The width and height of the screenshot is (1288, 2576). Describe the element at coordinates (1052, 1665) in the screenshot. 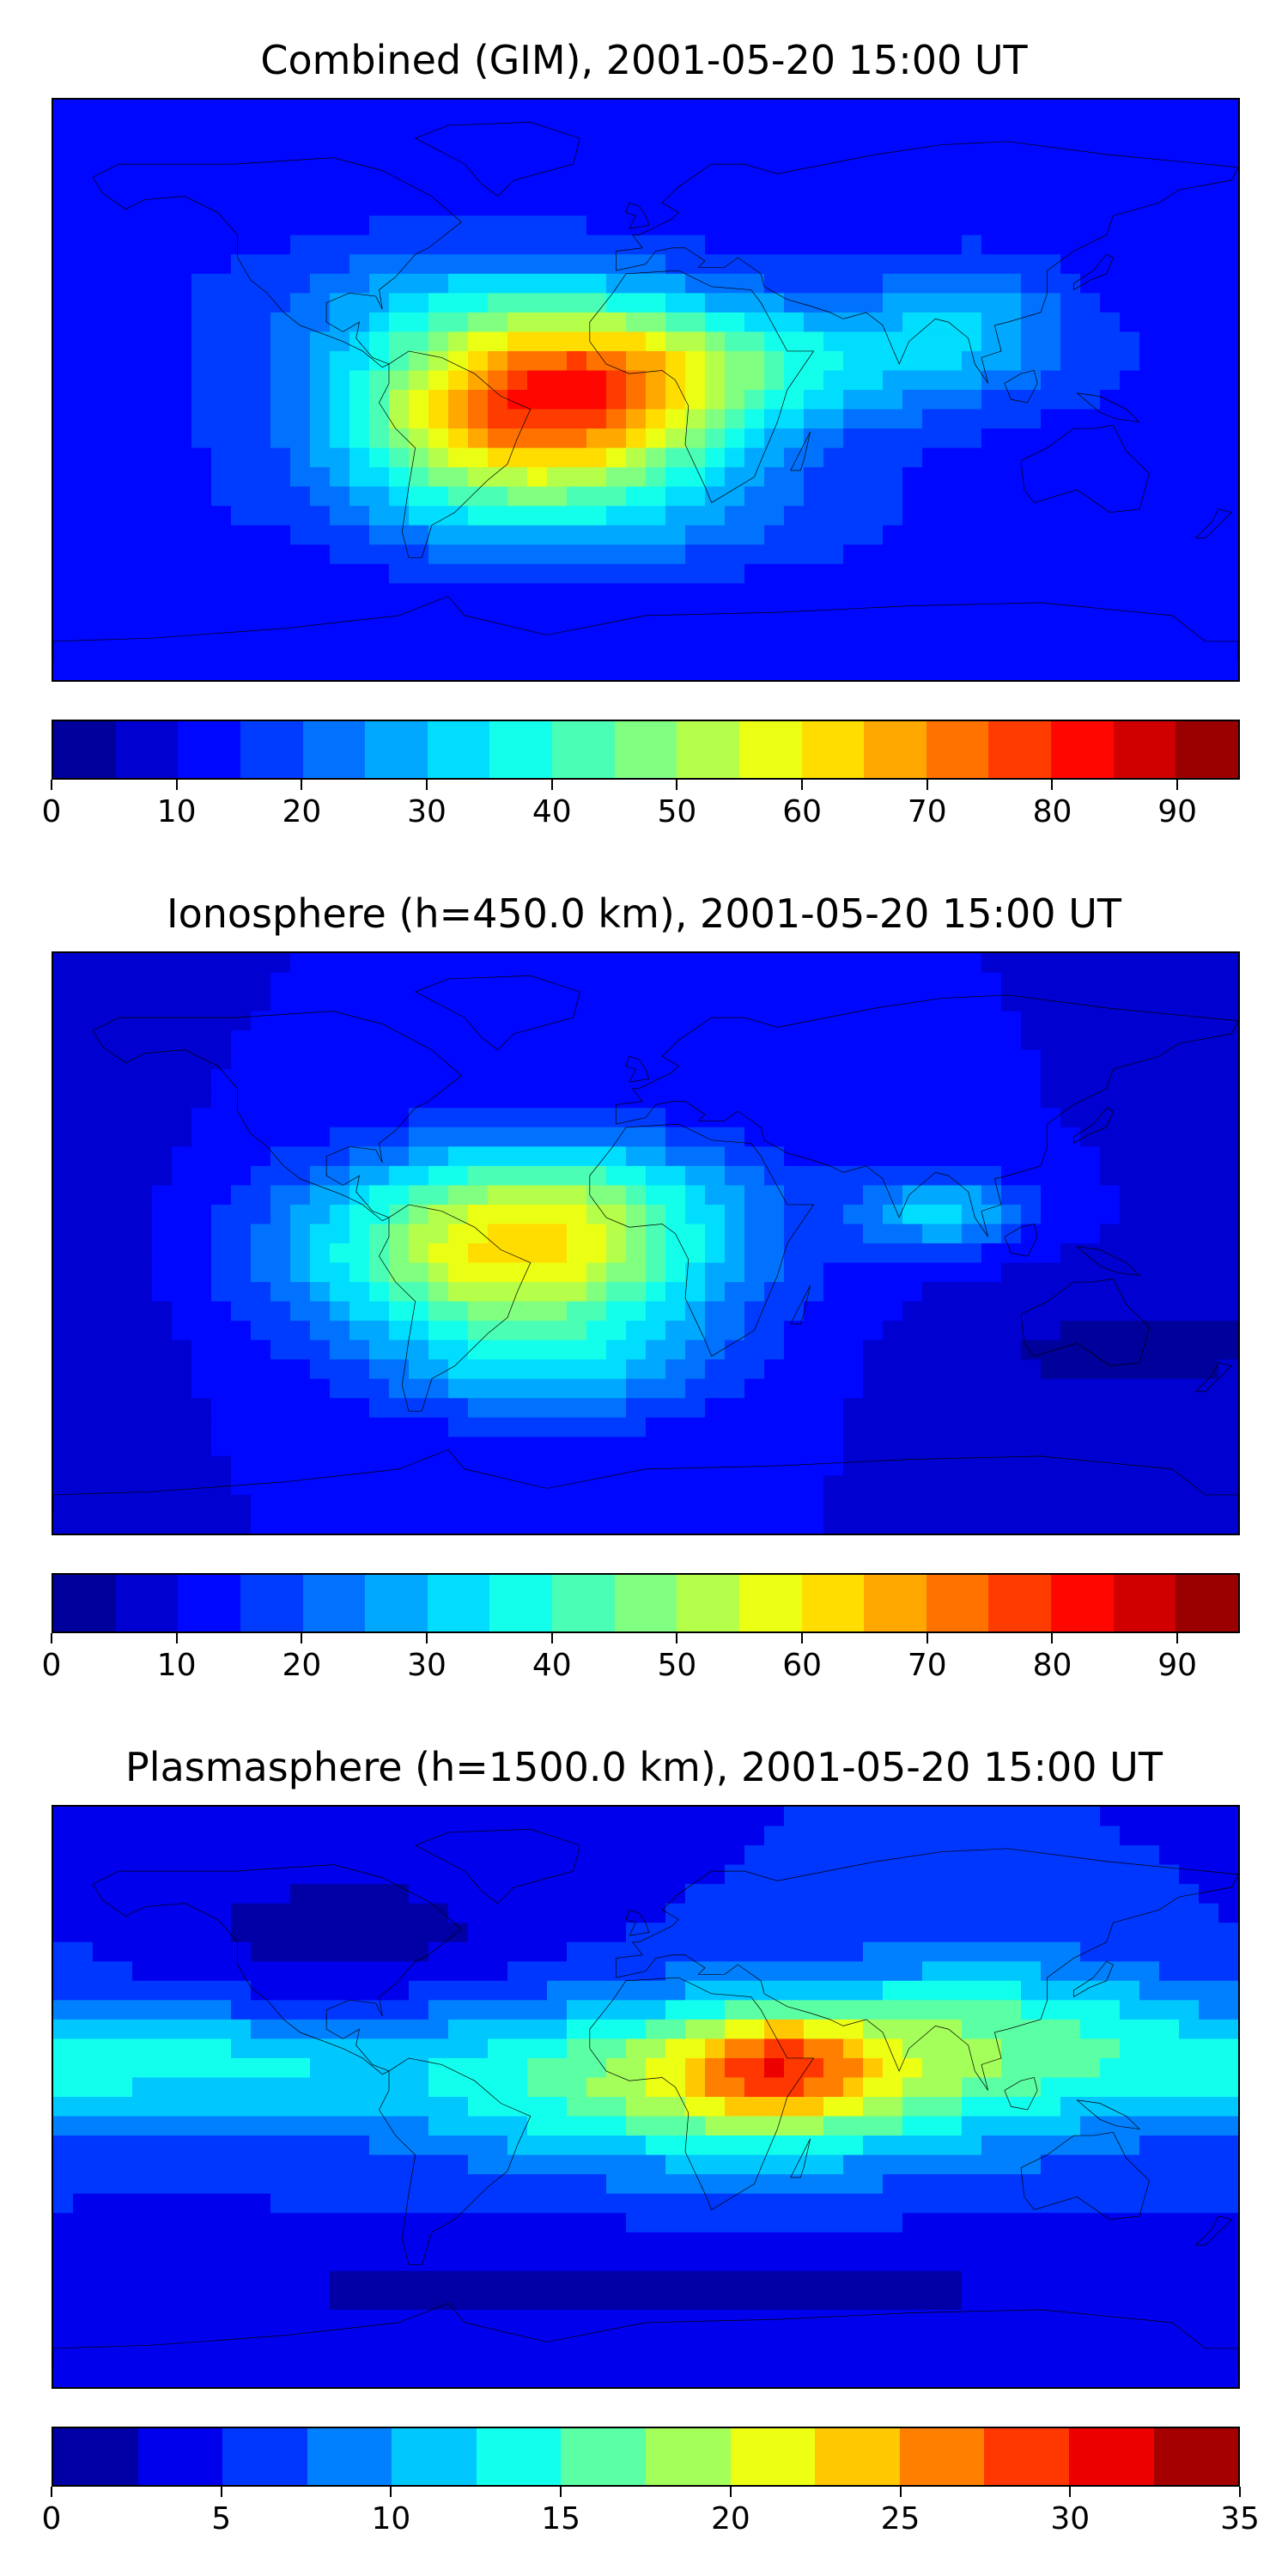

I see `colorbar-tick-label: 80` at that location.